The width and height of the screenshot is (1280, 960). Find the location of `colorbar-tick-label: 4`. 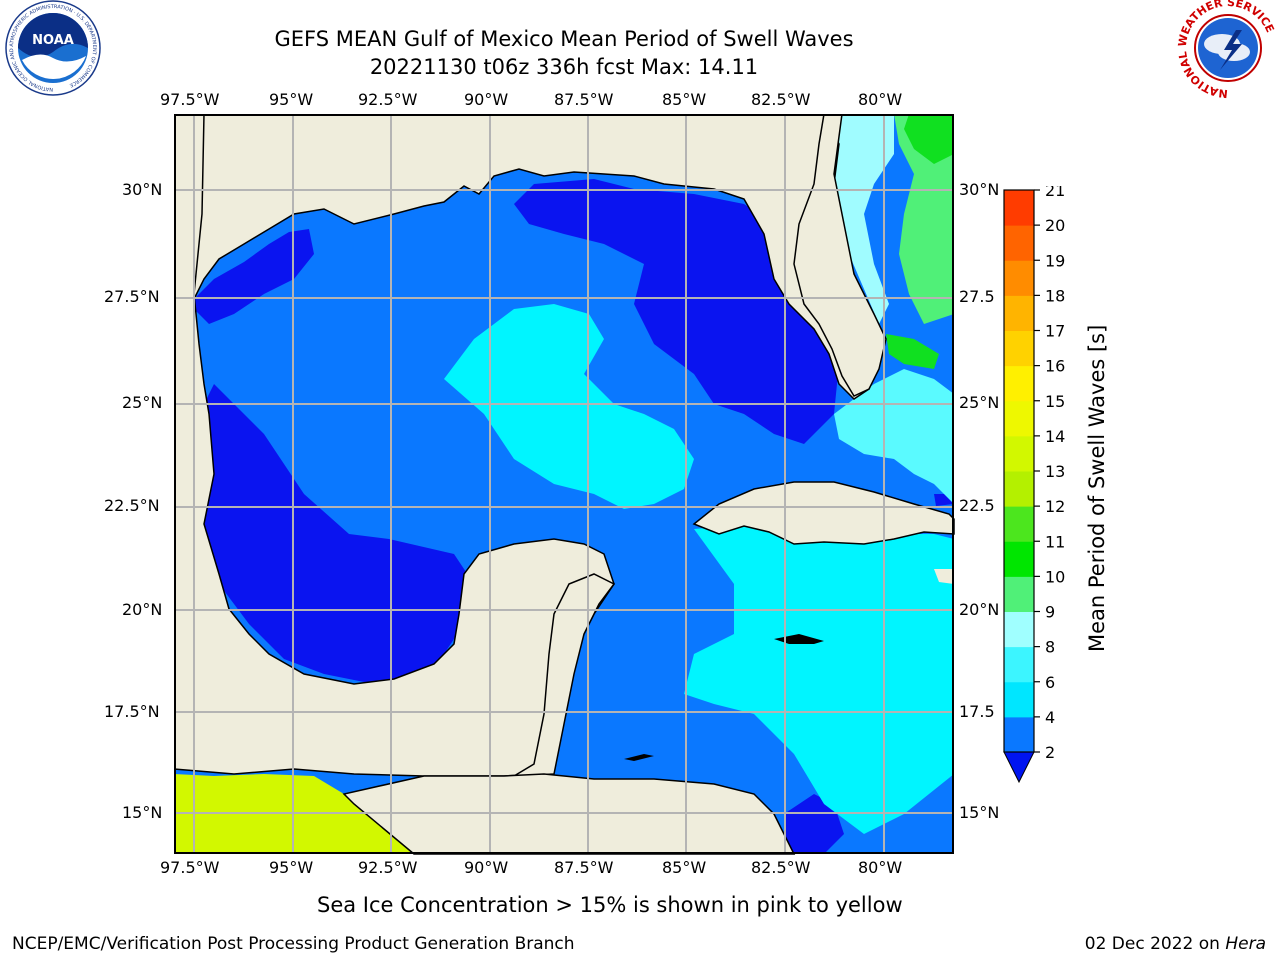

colorbar-tick-label: 4 is located at coordinates (1050, 717).